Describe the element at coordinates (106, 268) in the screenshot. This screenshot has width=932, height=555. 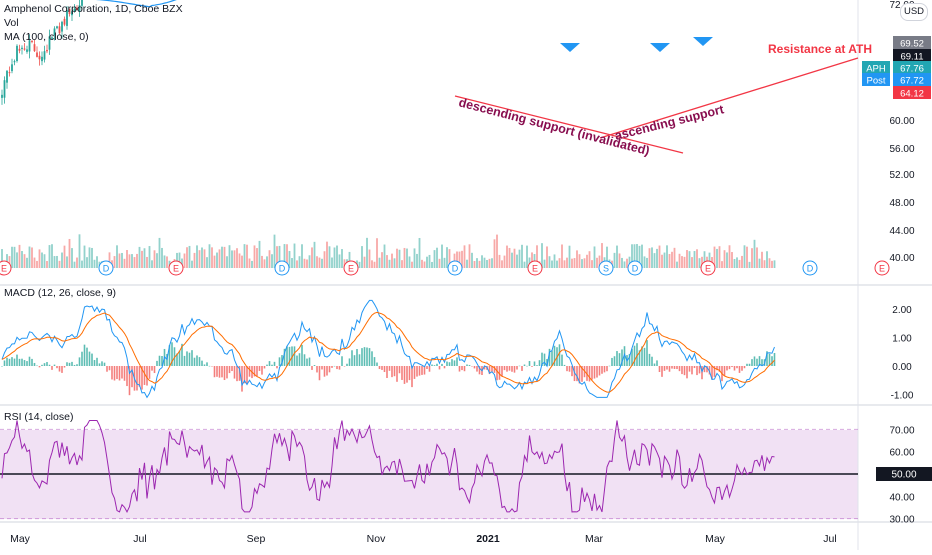
I see `event-marker-icon` at that location.